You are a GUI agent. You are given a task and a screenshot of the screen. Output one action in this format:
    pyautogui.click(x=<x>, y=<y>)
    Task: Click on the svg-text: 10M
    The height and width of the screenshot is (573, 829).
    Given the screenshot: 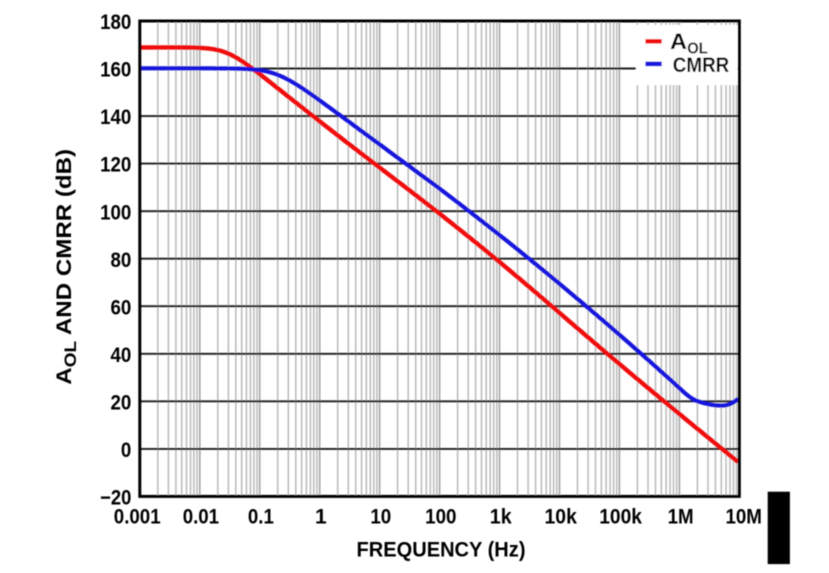 What is the action you would take?
    pyautogui.click(x=743, y=517)
    